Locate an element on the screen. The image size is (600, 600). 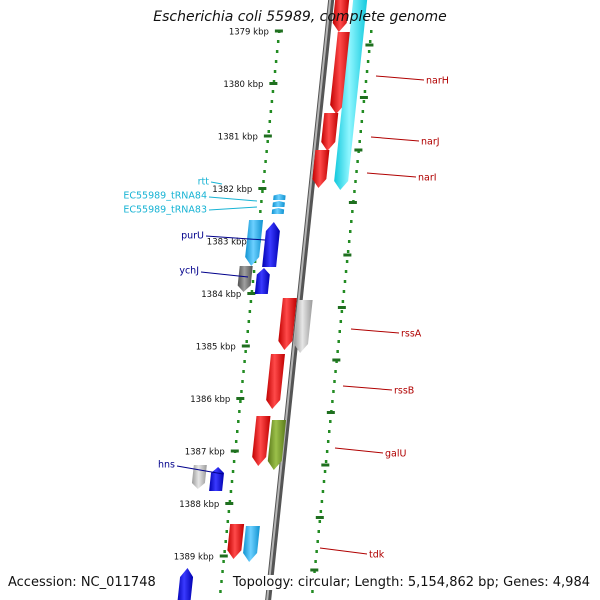
gene-arrow-narG is located at coordinates (341, 16).